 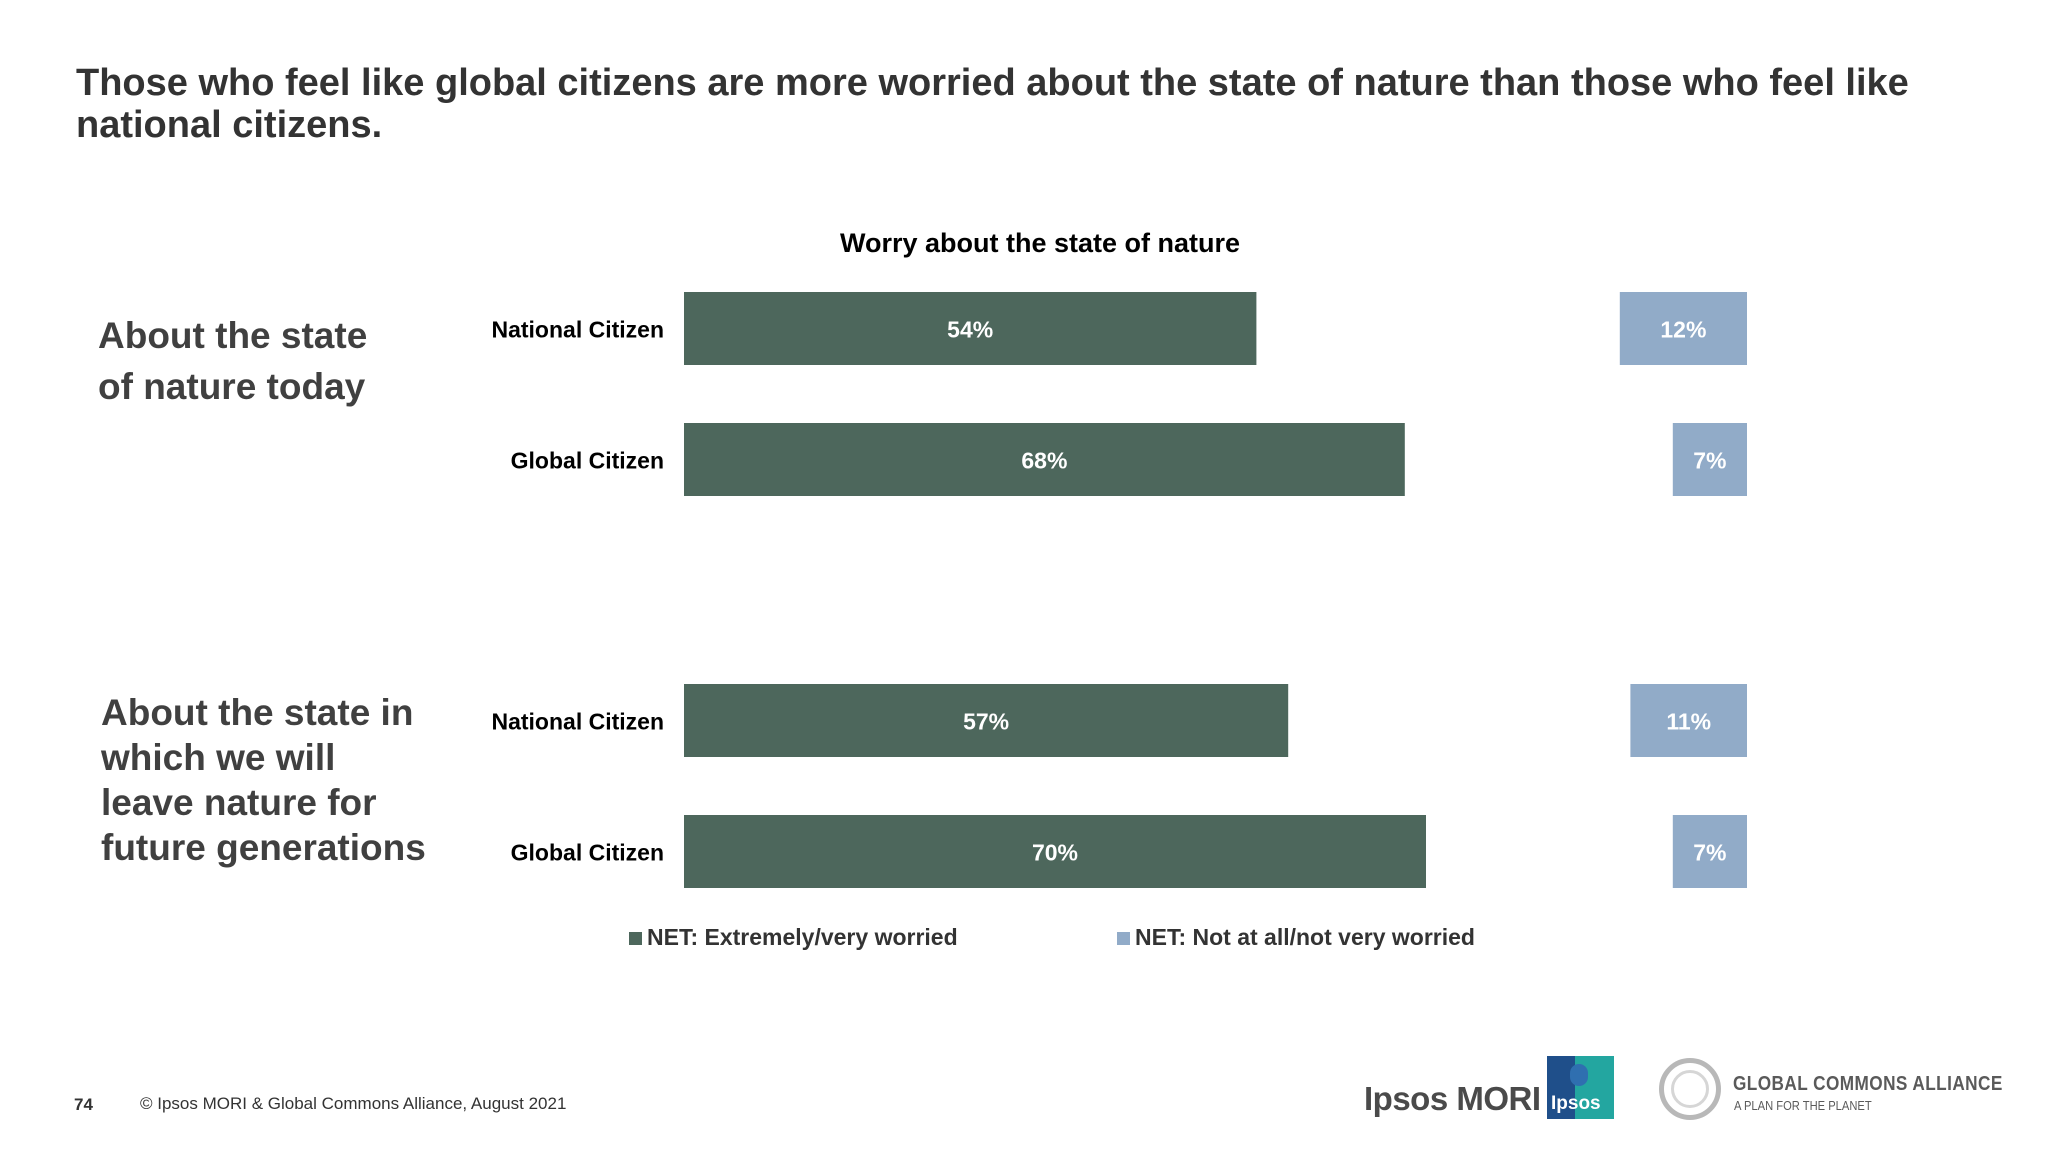 I want to click on data-label-not-worried: 11%, so click(x=1688, y=722).